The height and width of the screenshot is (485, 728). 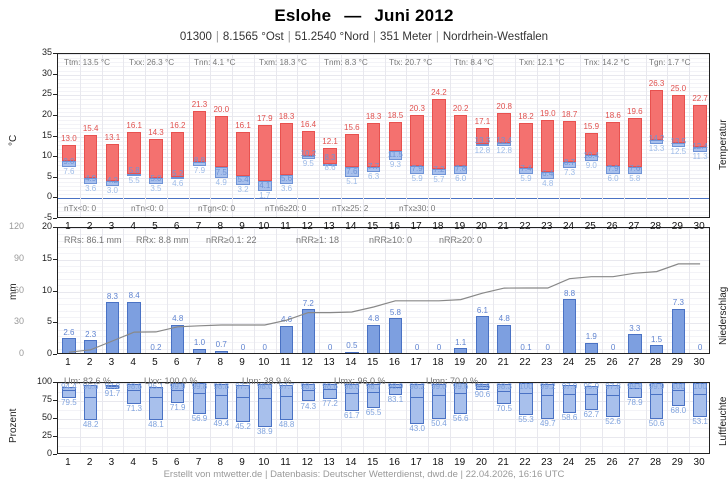 I want to click on precipitation-x-tick-label: 29, so click(x=677, y=362).